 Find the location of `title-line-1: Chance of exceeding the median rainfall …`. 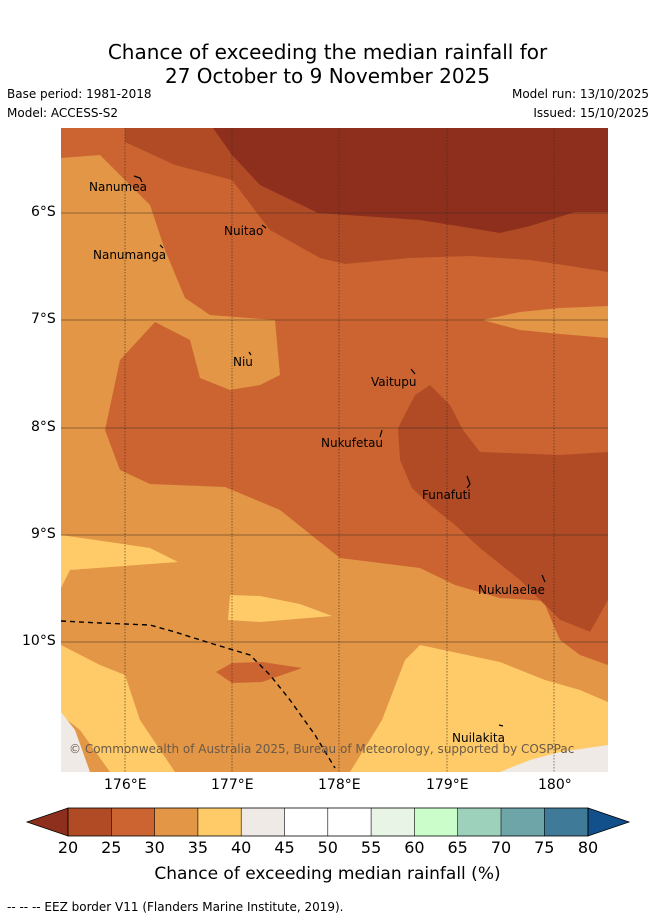

title-line-1: Chance of exceeding the median rainfall … is located at coordinates (327, 52).